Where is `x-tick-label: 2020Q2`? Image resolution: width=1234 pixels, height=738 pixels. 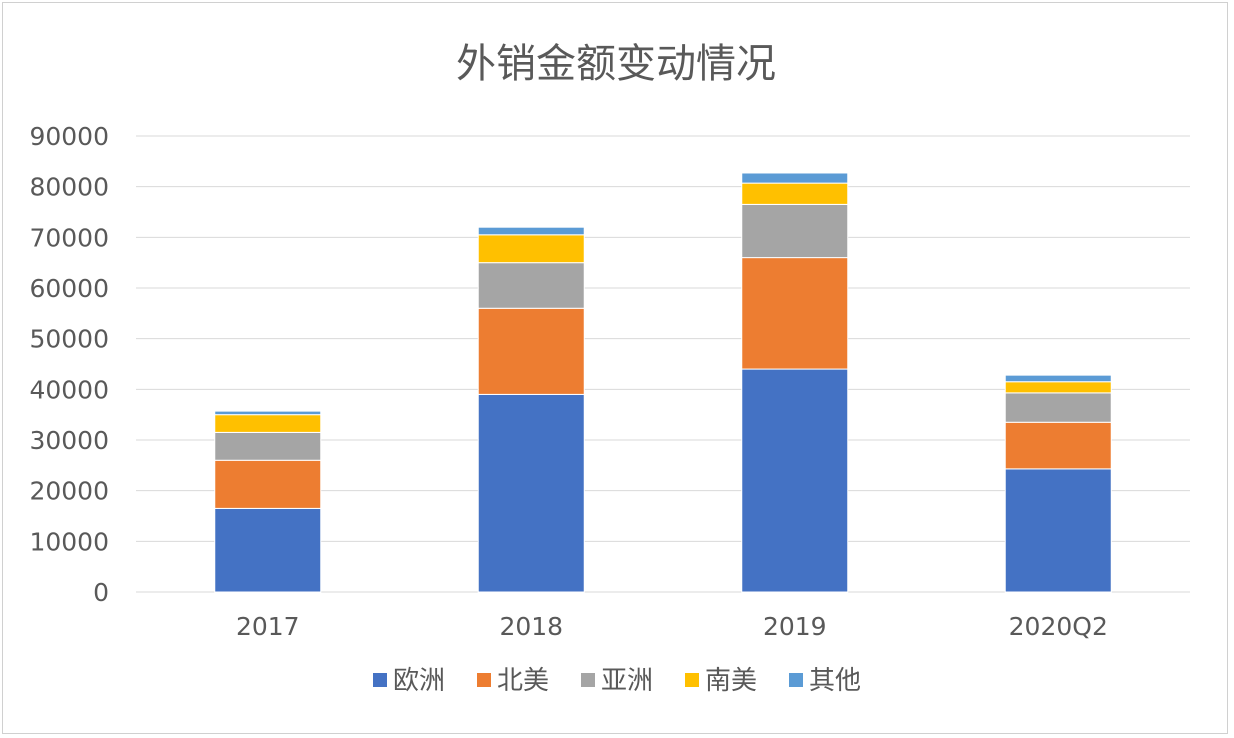 x-tick-label: 2020Q2 is located at coordinates (1058, 626).